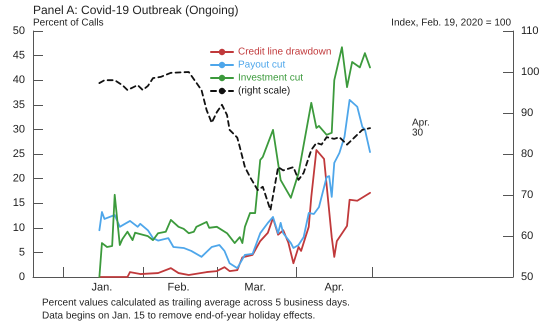  What do you see at coordinates (18, 178) in the screenshot?
I see `y-tick-label: 20` at bounding box center [18, 178].